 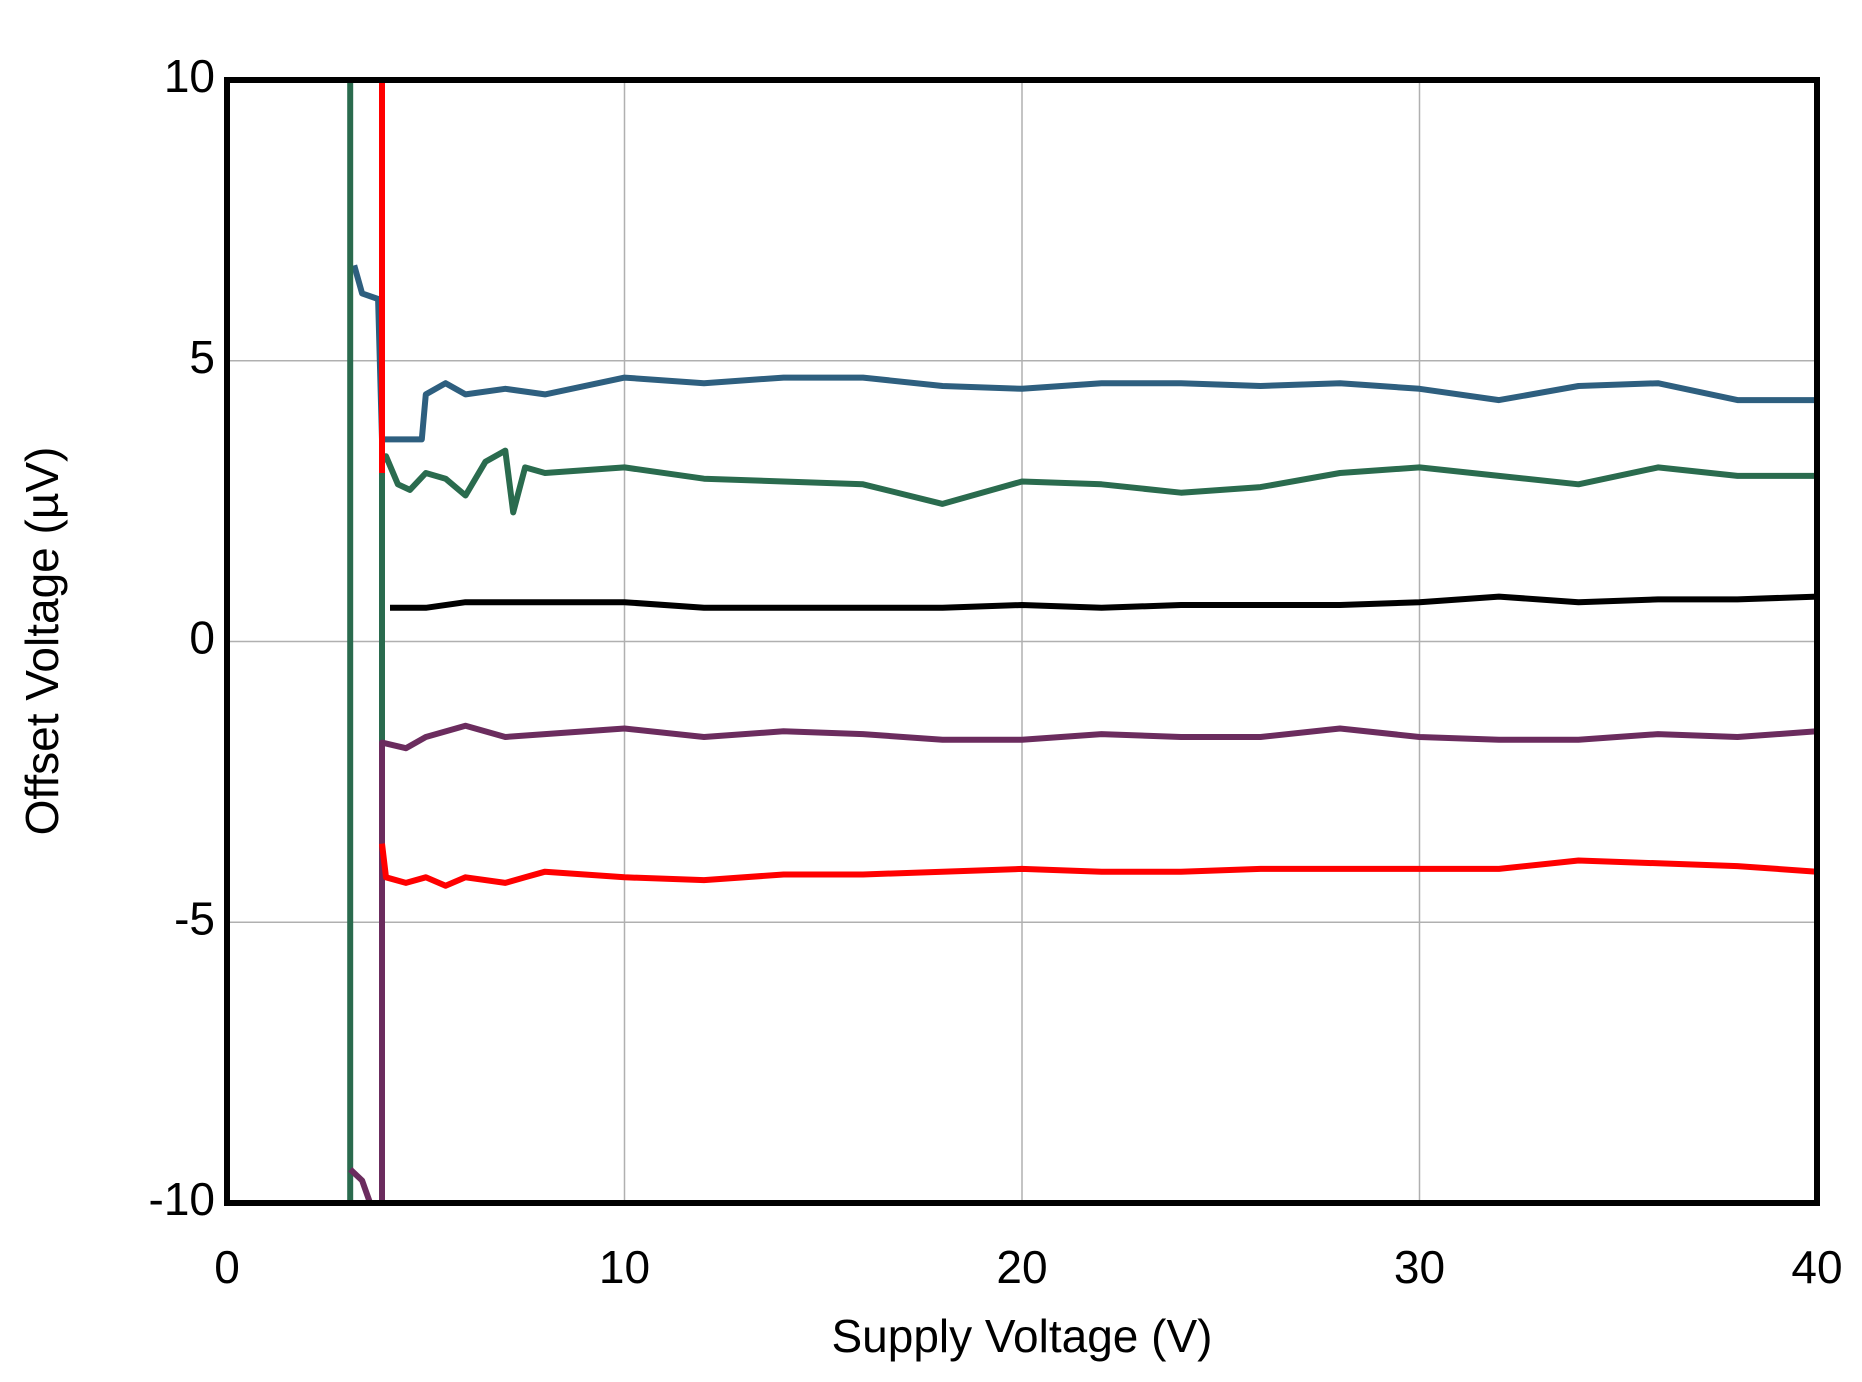 I want to click on x-tick-label: 40, so click(x=1816, y=1267).